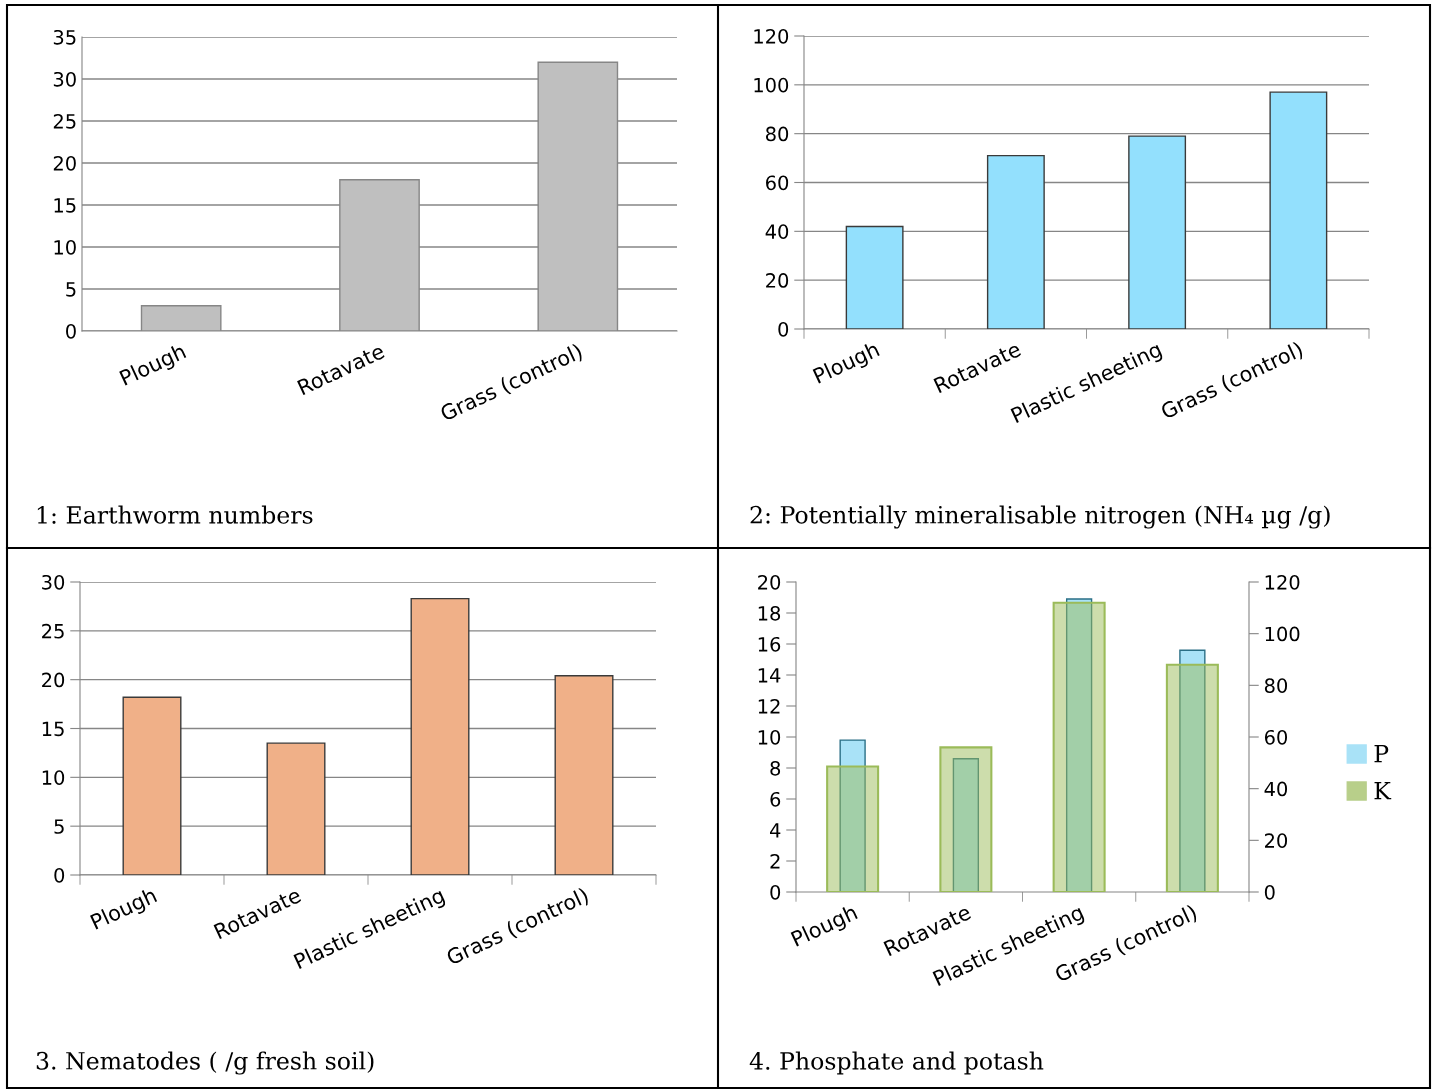 Image resolution: width=1437 pixels, height=1091 pixels. What do you see at coordinates (1381, 753) in the screenshot?
I see `legend-label: P` at bounding box center [1381, 753].